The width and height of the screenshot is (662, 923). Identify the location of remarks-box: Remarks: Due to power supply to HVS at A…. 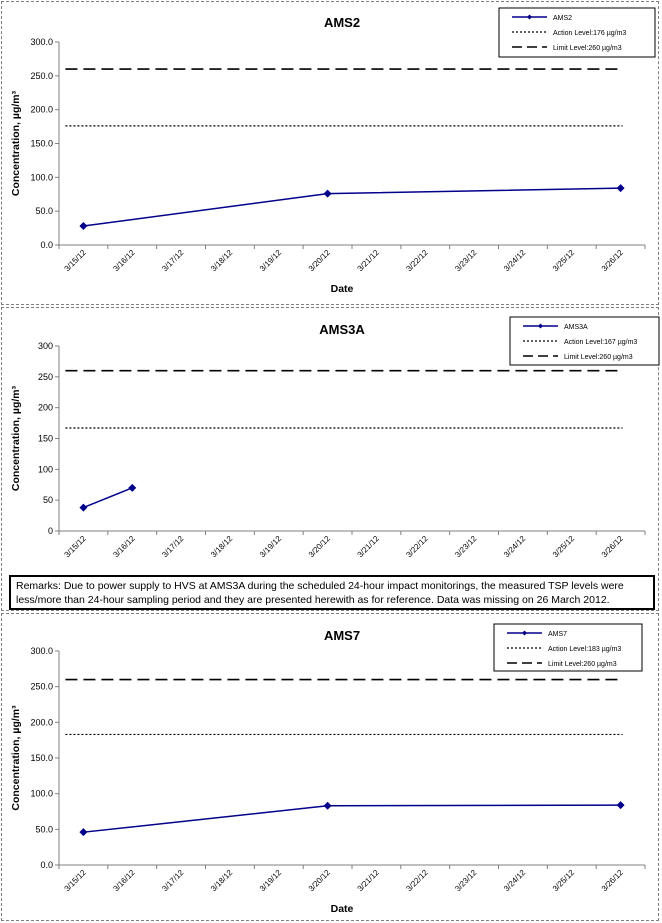
(332, 592).